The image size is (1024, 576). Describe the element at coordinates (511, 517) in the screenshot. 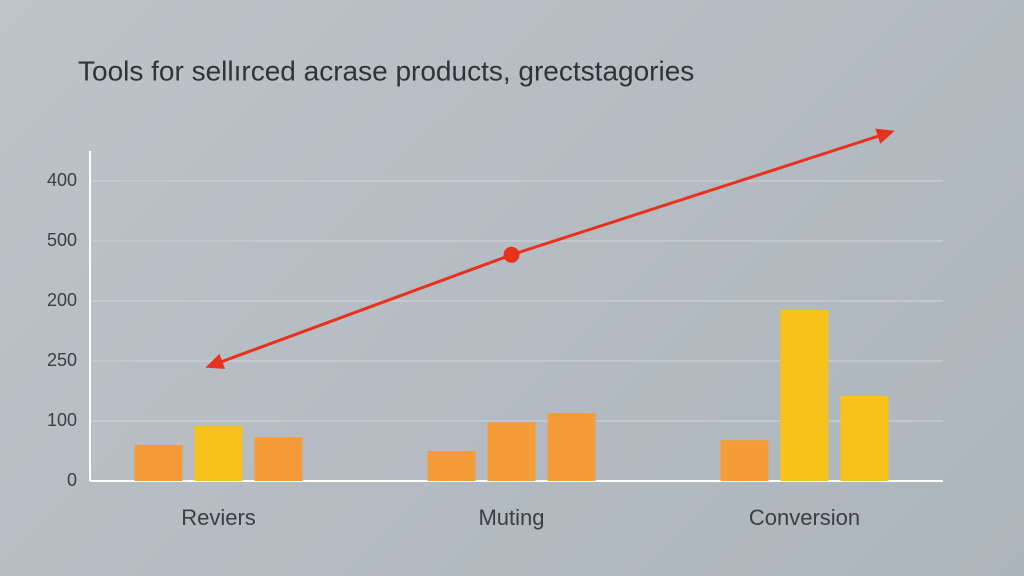

I see `x-tick-label: Muting` at that location.